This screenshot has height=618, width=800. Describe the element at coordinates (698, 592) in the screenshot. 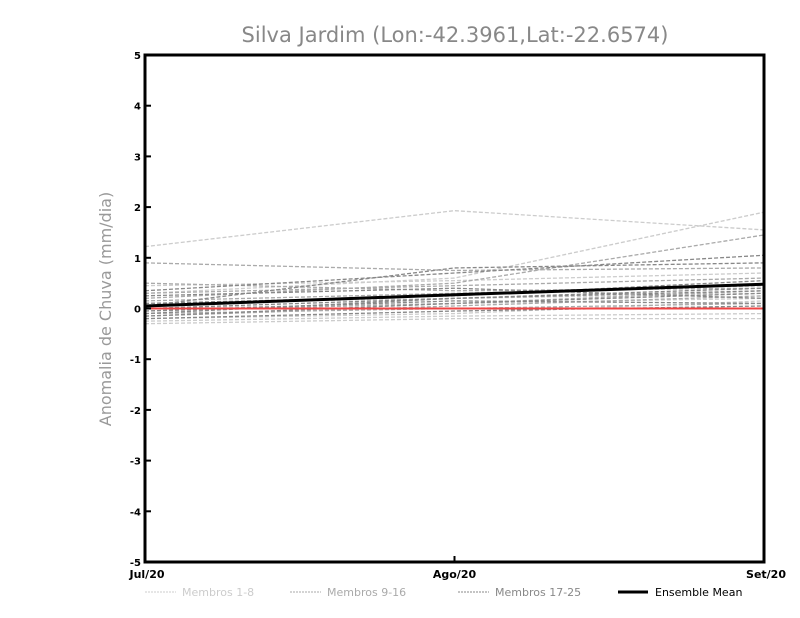

I see `legend-label: Ensemble Mean` at that location.